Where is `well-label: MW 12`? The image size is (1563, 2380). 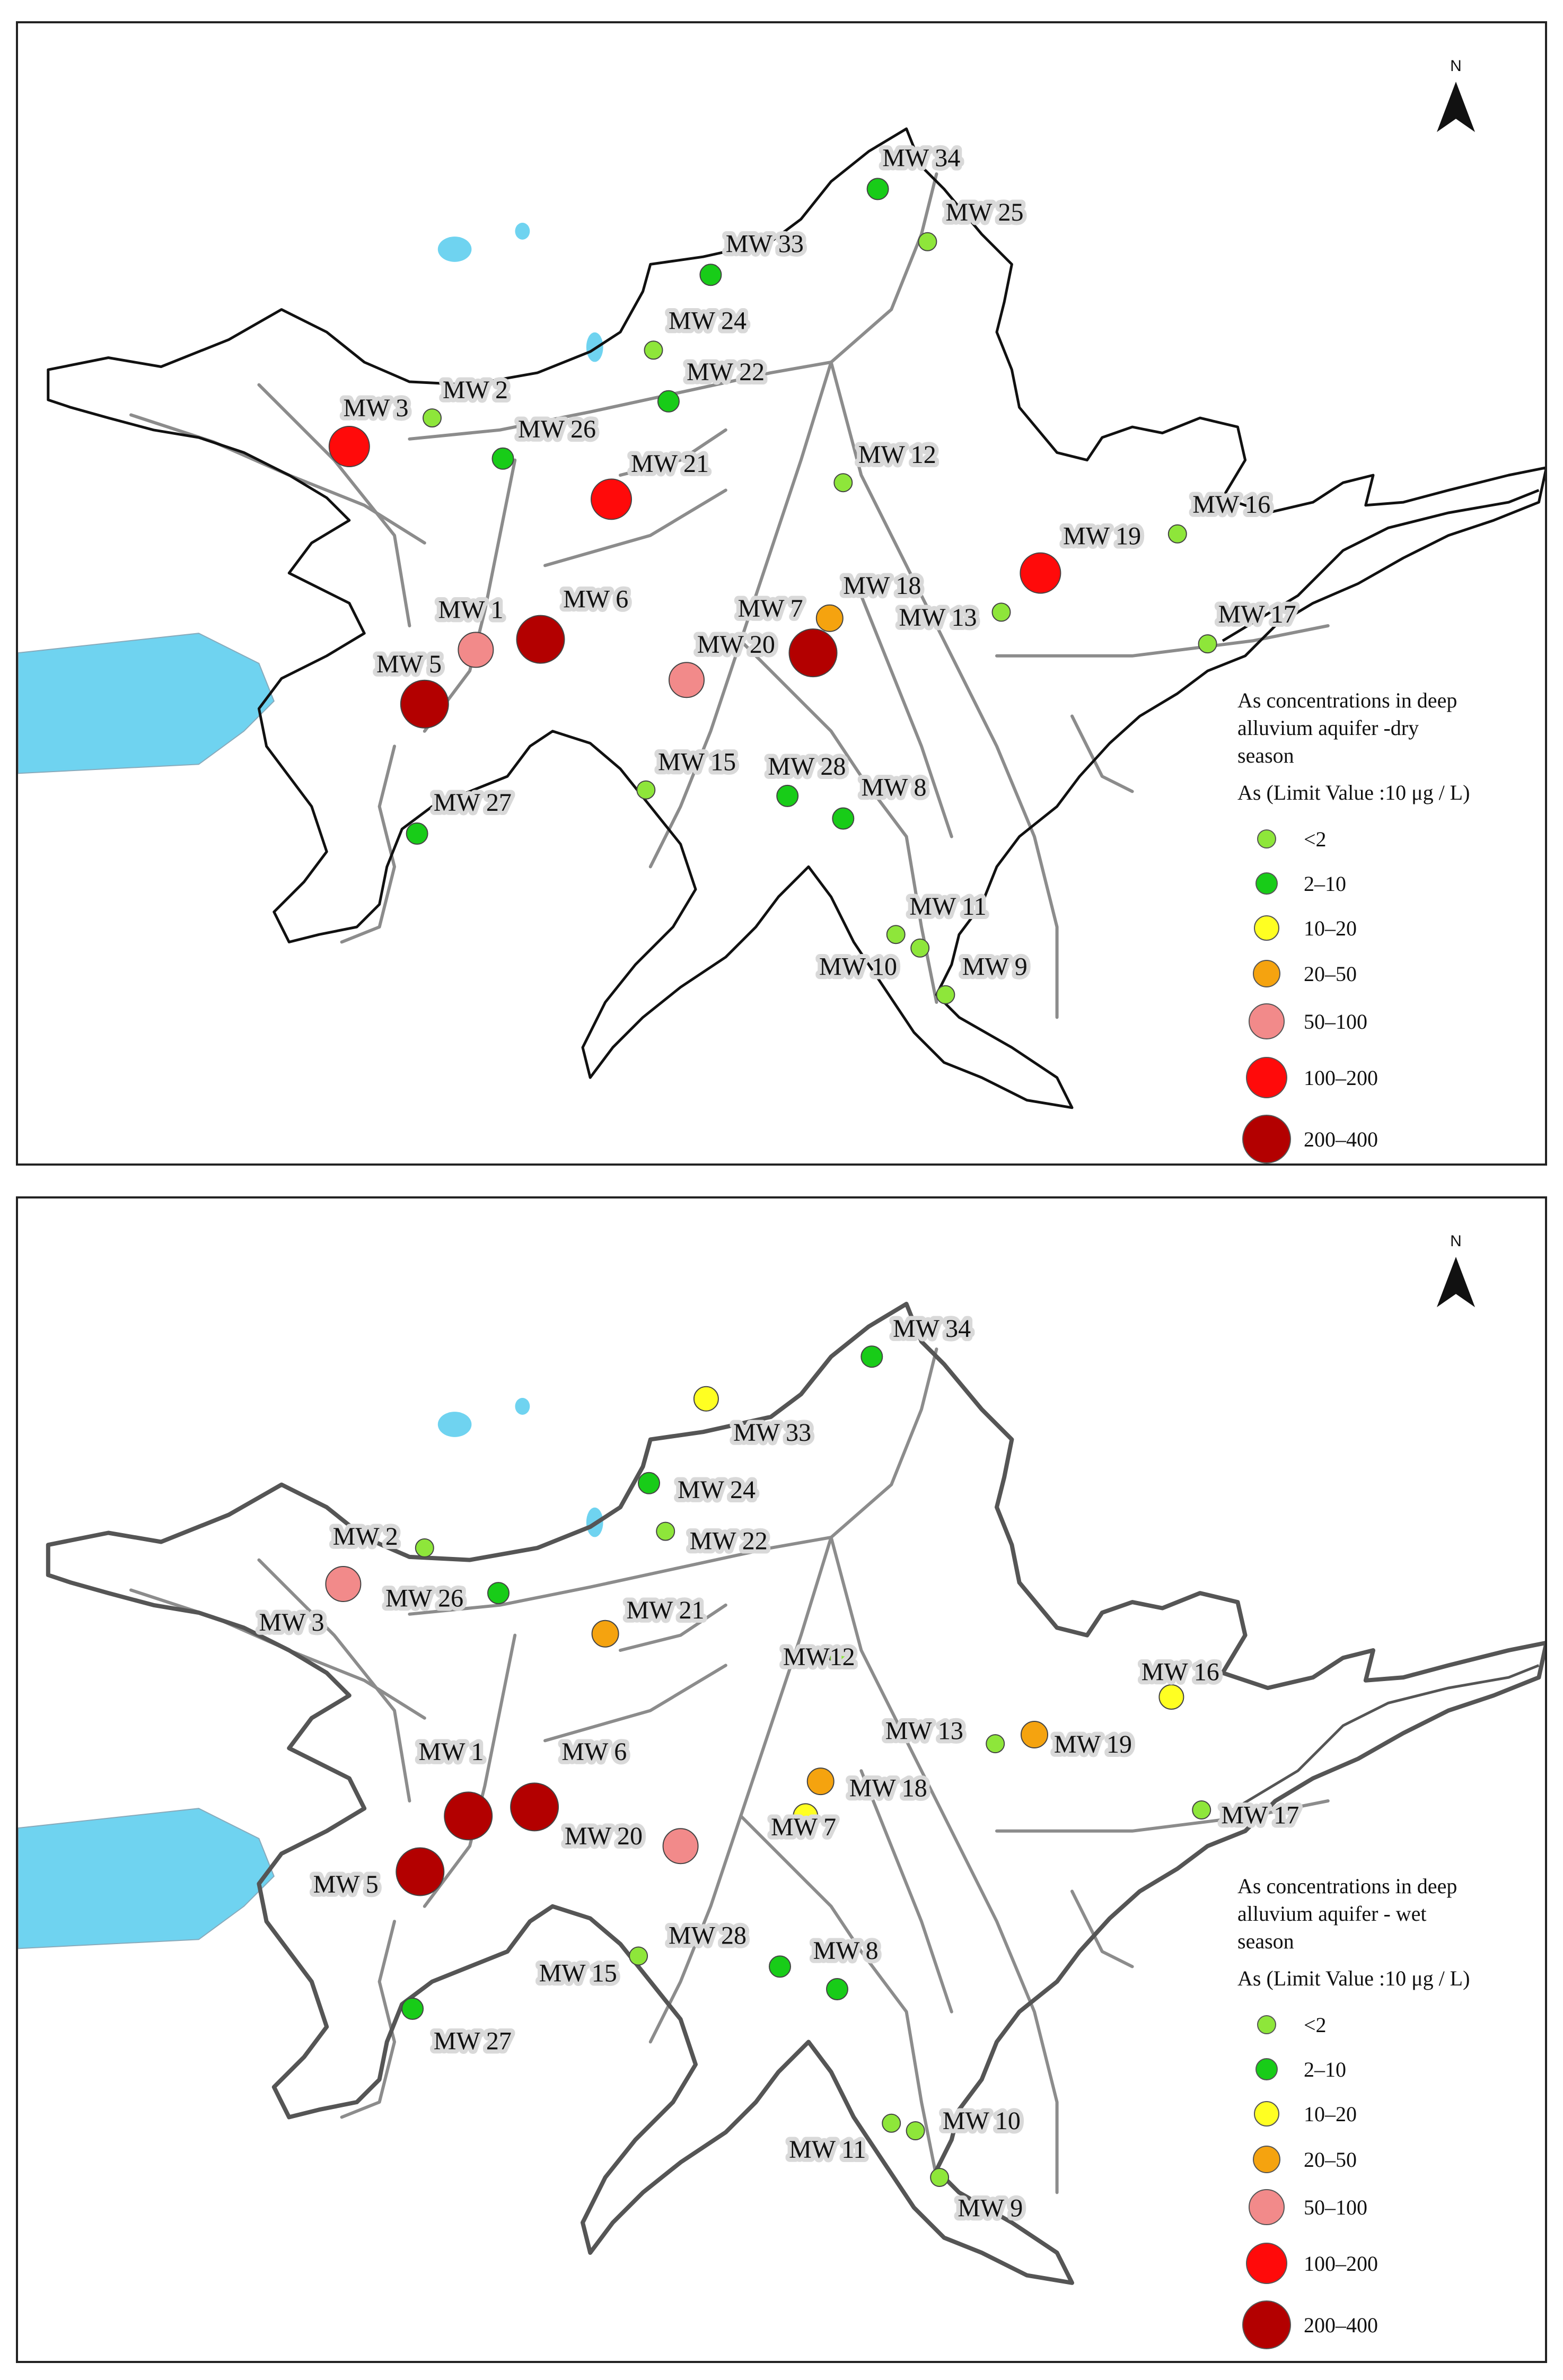 well-label: MW 12 is located at coordinates (897, 455).